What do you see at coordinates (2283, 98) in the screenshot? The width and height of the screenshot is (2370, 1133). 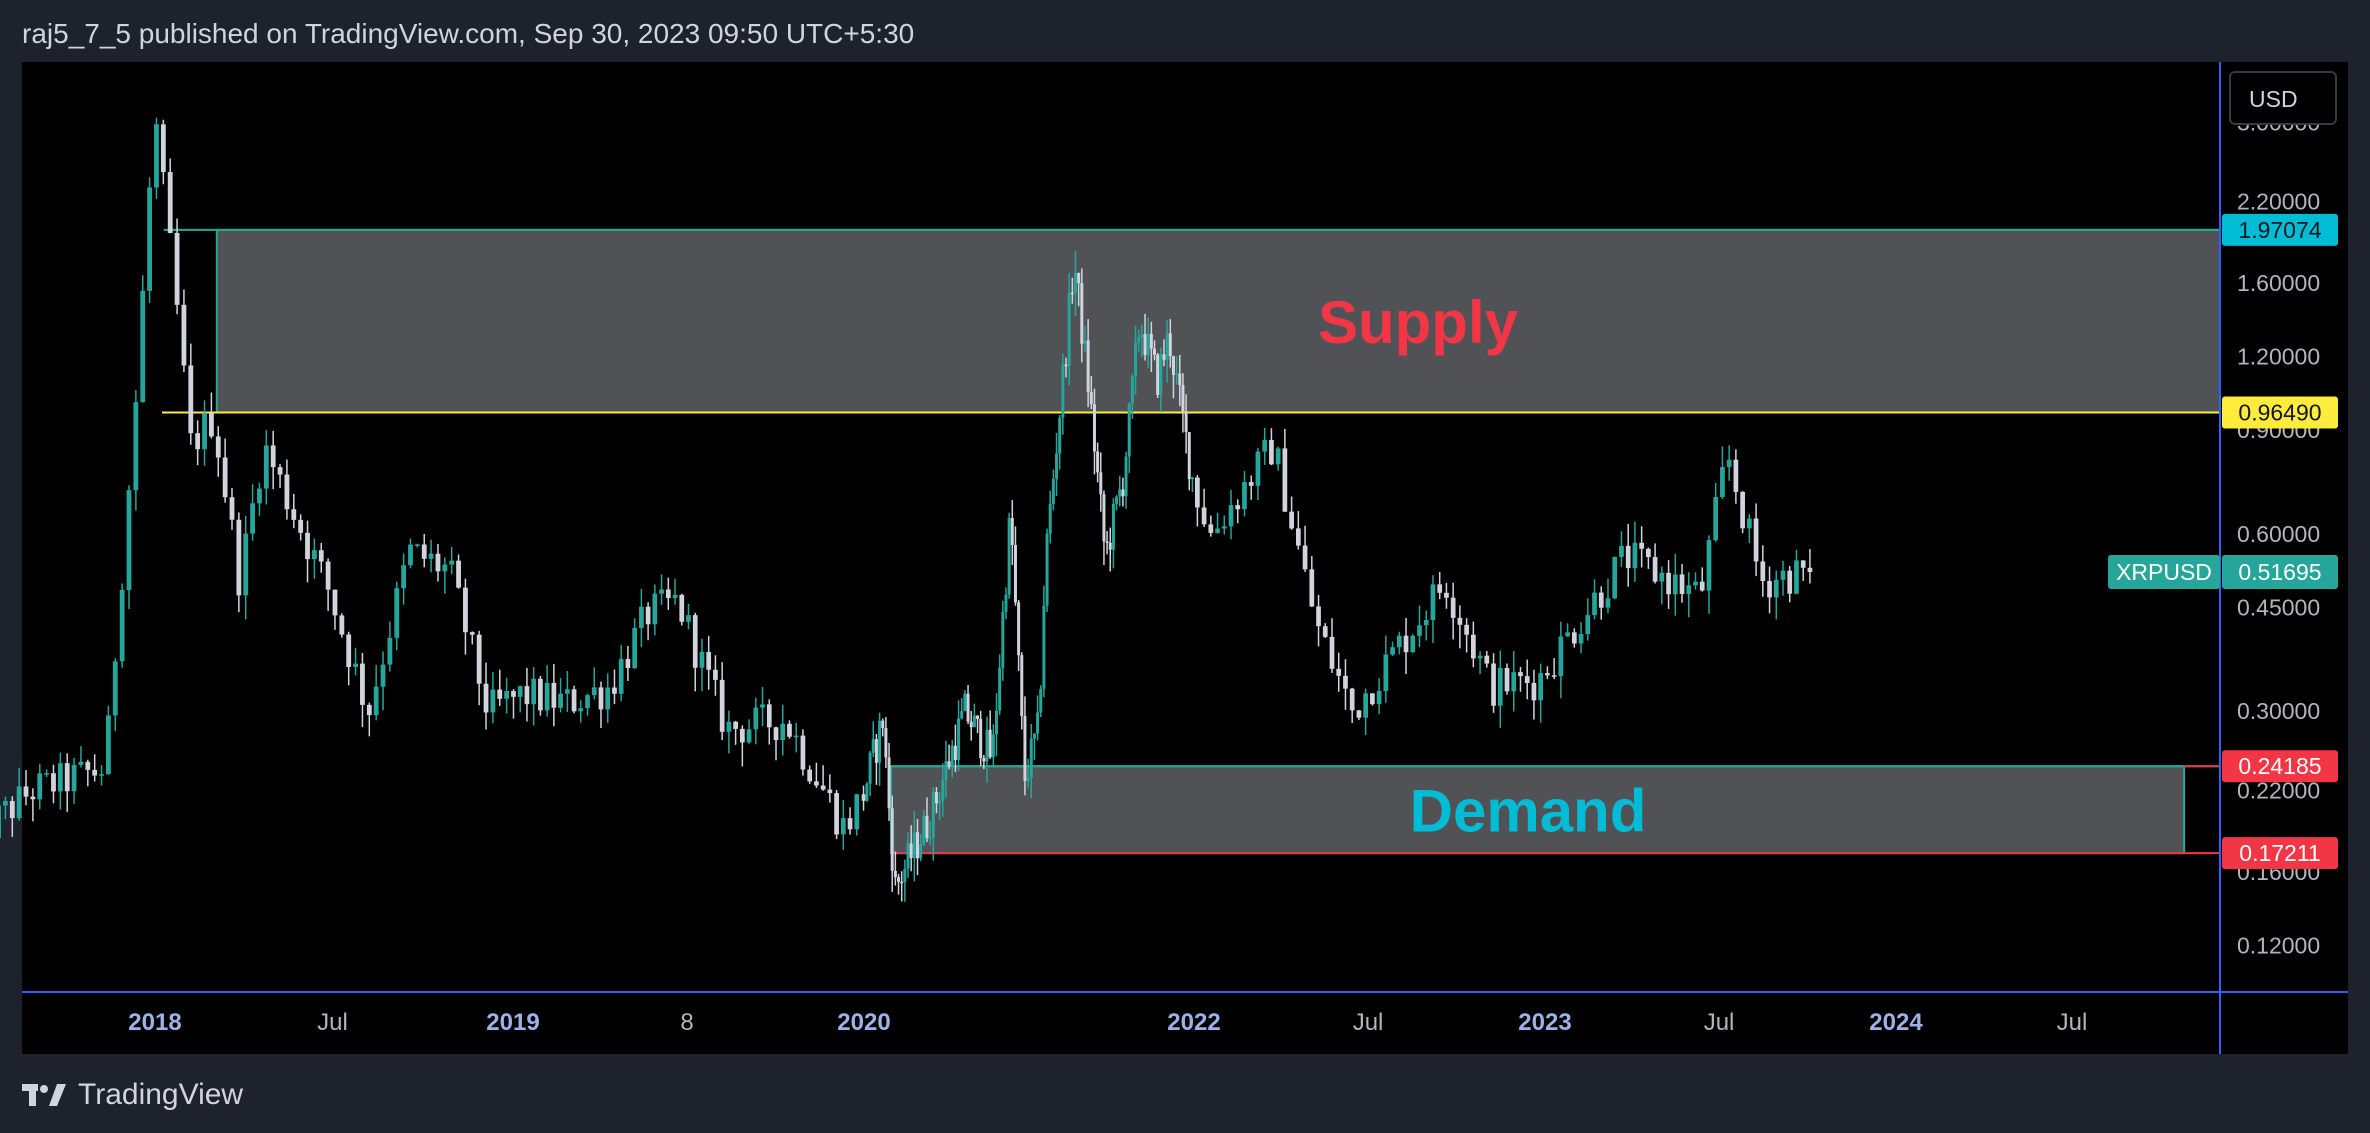 I see `currency-button: USD` at bounding box center [2283, 98].